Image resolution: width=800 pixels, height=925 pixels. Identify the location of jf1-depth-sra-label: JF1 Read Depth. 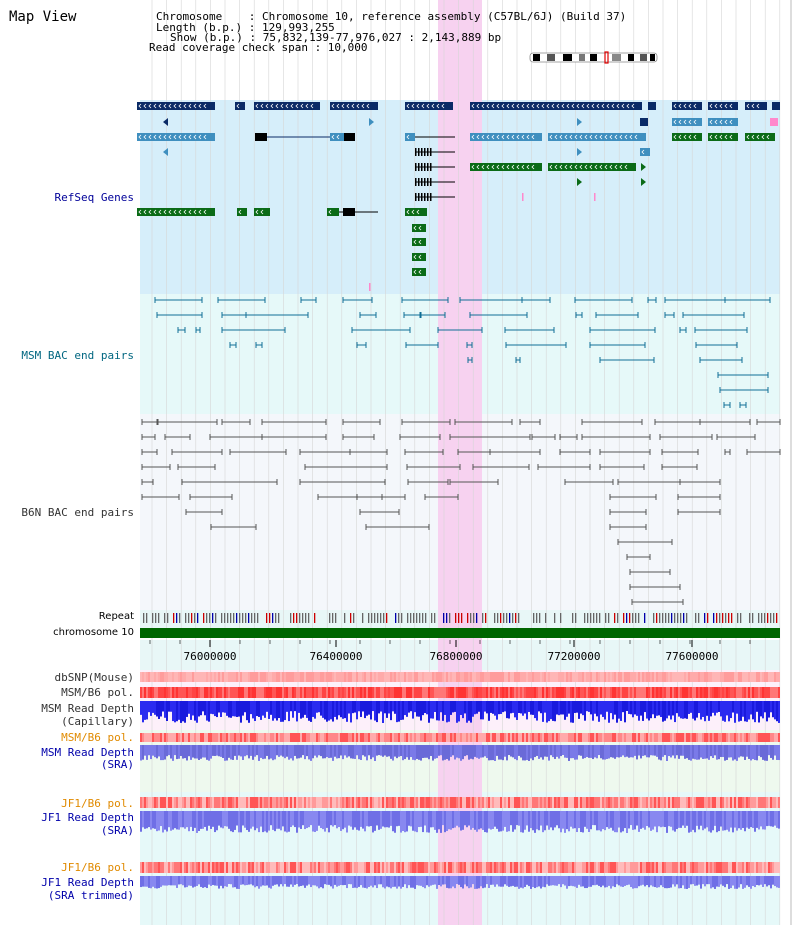
(87, 817).